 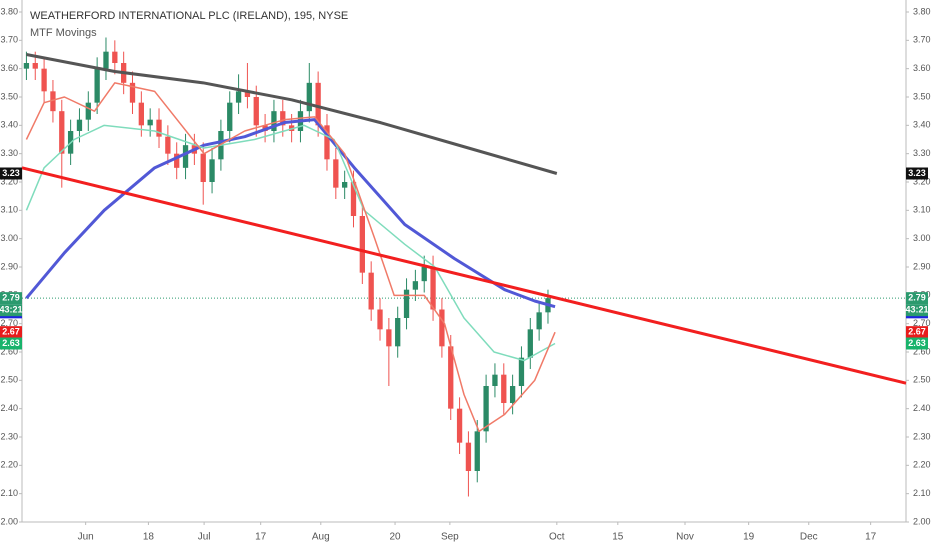 I want to click on price-label: 2.67, so click(x=11, y=332).